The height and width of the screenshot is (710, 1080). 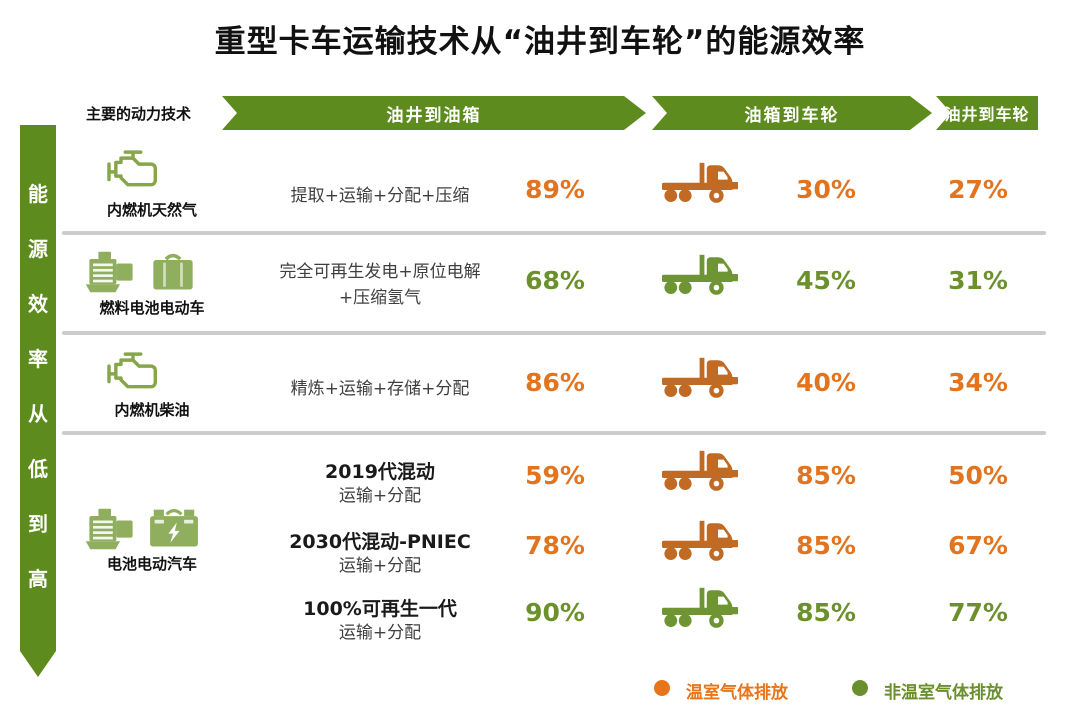 I want to click on column-header-well-to-wheel: 油井到车轮, so click(x=987, y=113).